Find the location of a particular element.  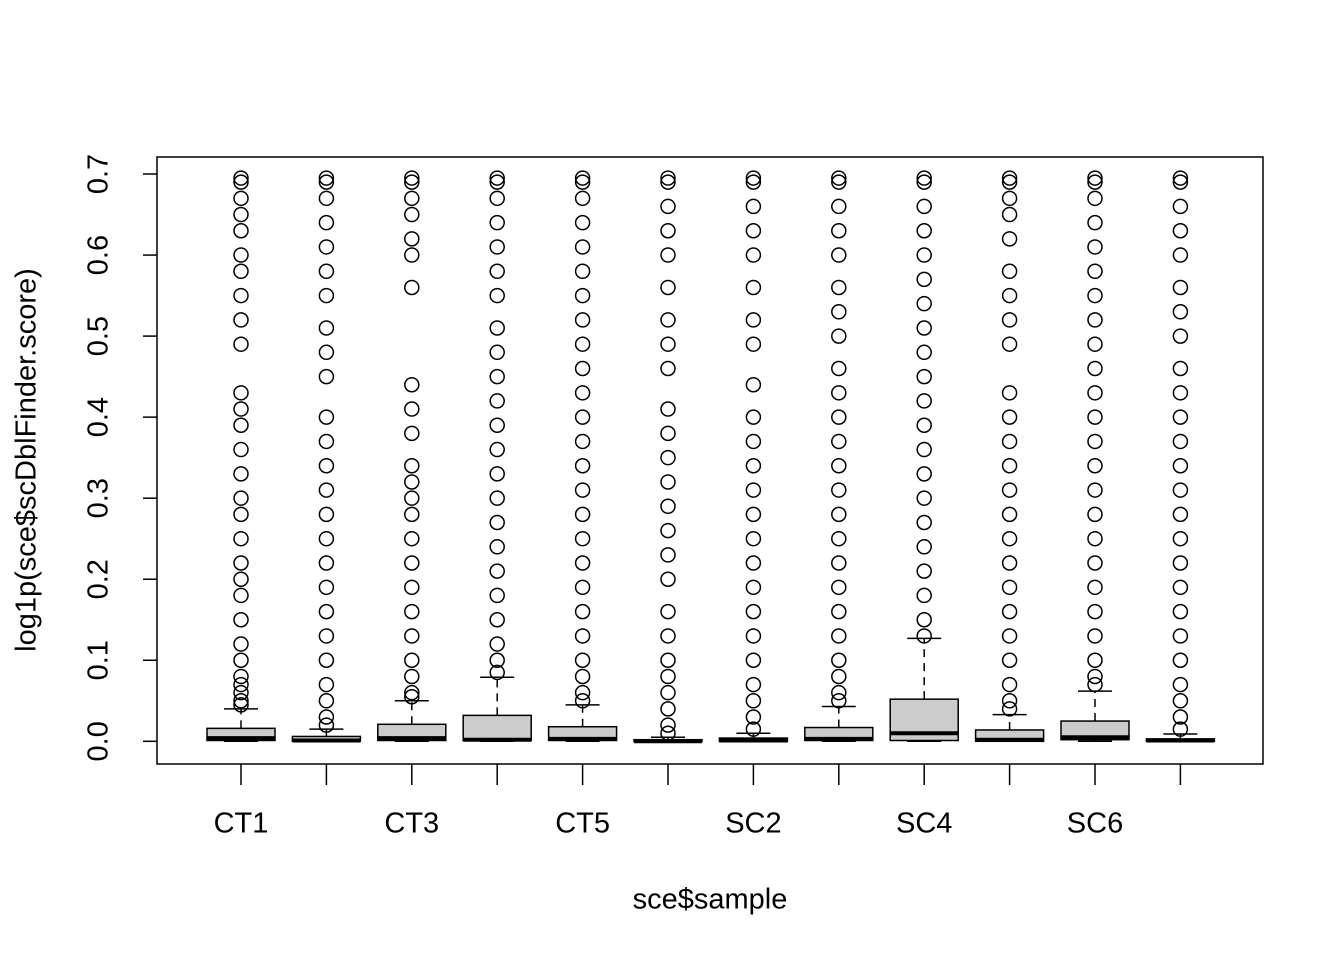

y-tick-label: 0.2 is located at coordinates (99, 579).